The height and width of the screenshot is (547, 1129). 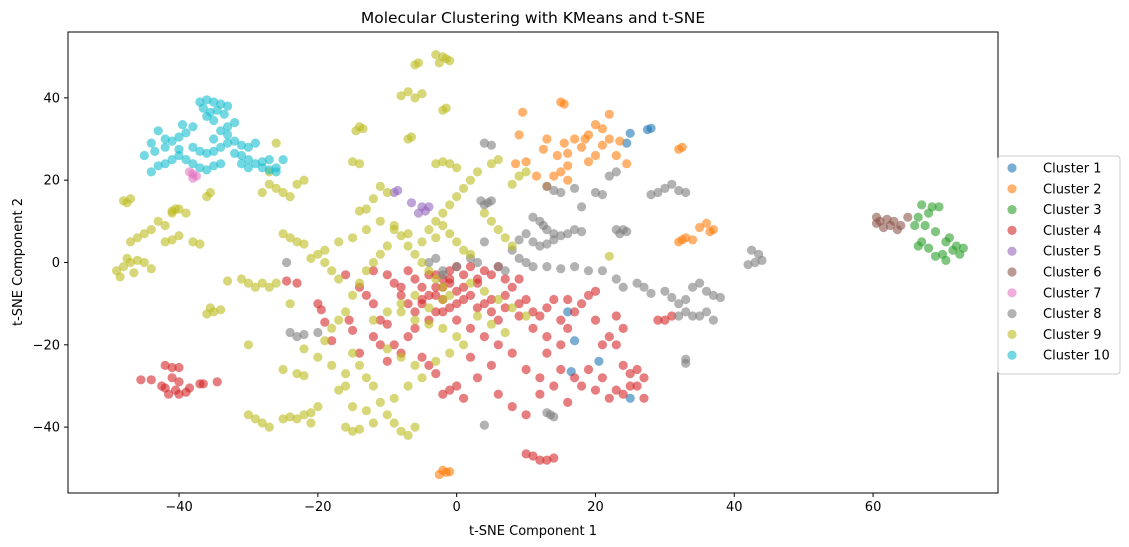 I want to click on legend-item: Cluster 4, so click(x=1054, y=231).